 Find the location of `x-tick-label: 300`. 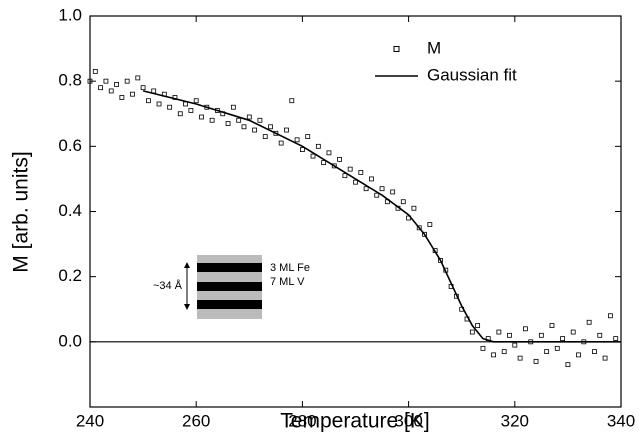

x-tick-label: 300 is located at coordinates (408, 420).